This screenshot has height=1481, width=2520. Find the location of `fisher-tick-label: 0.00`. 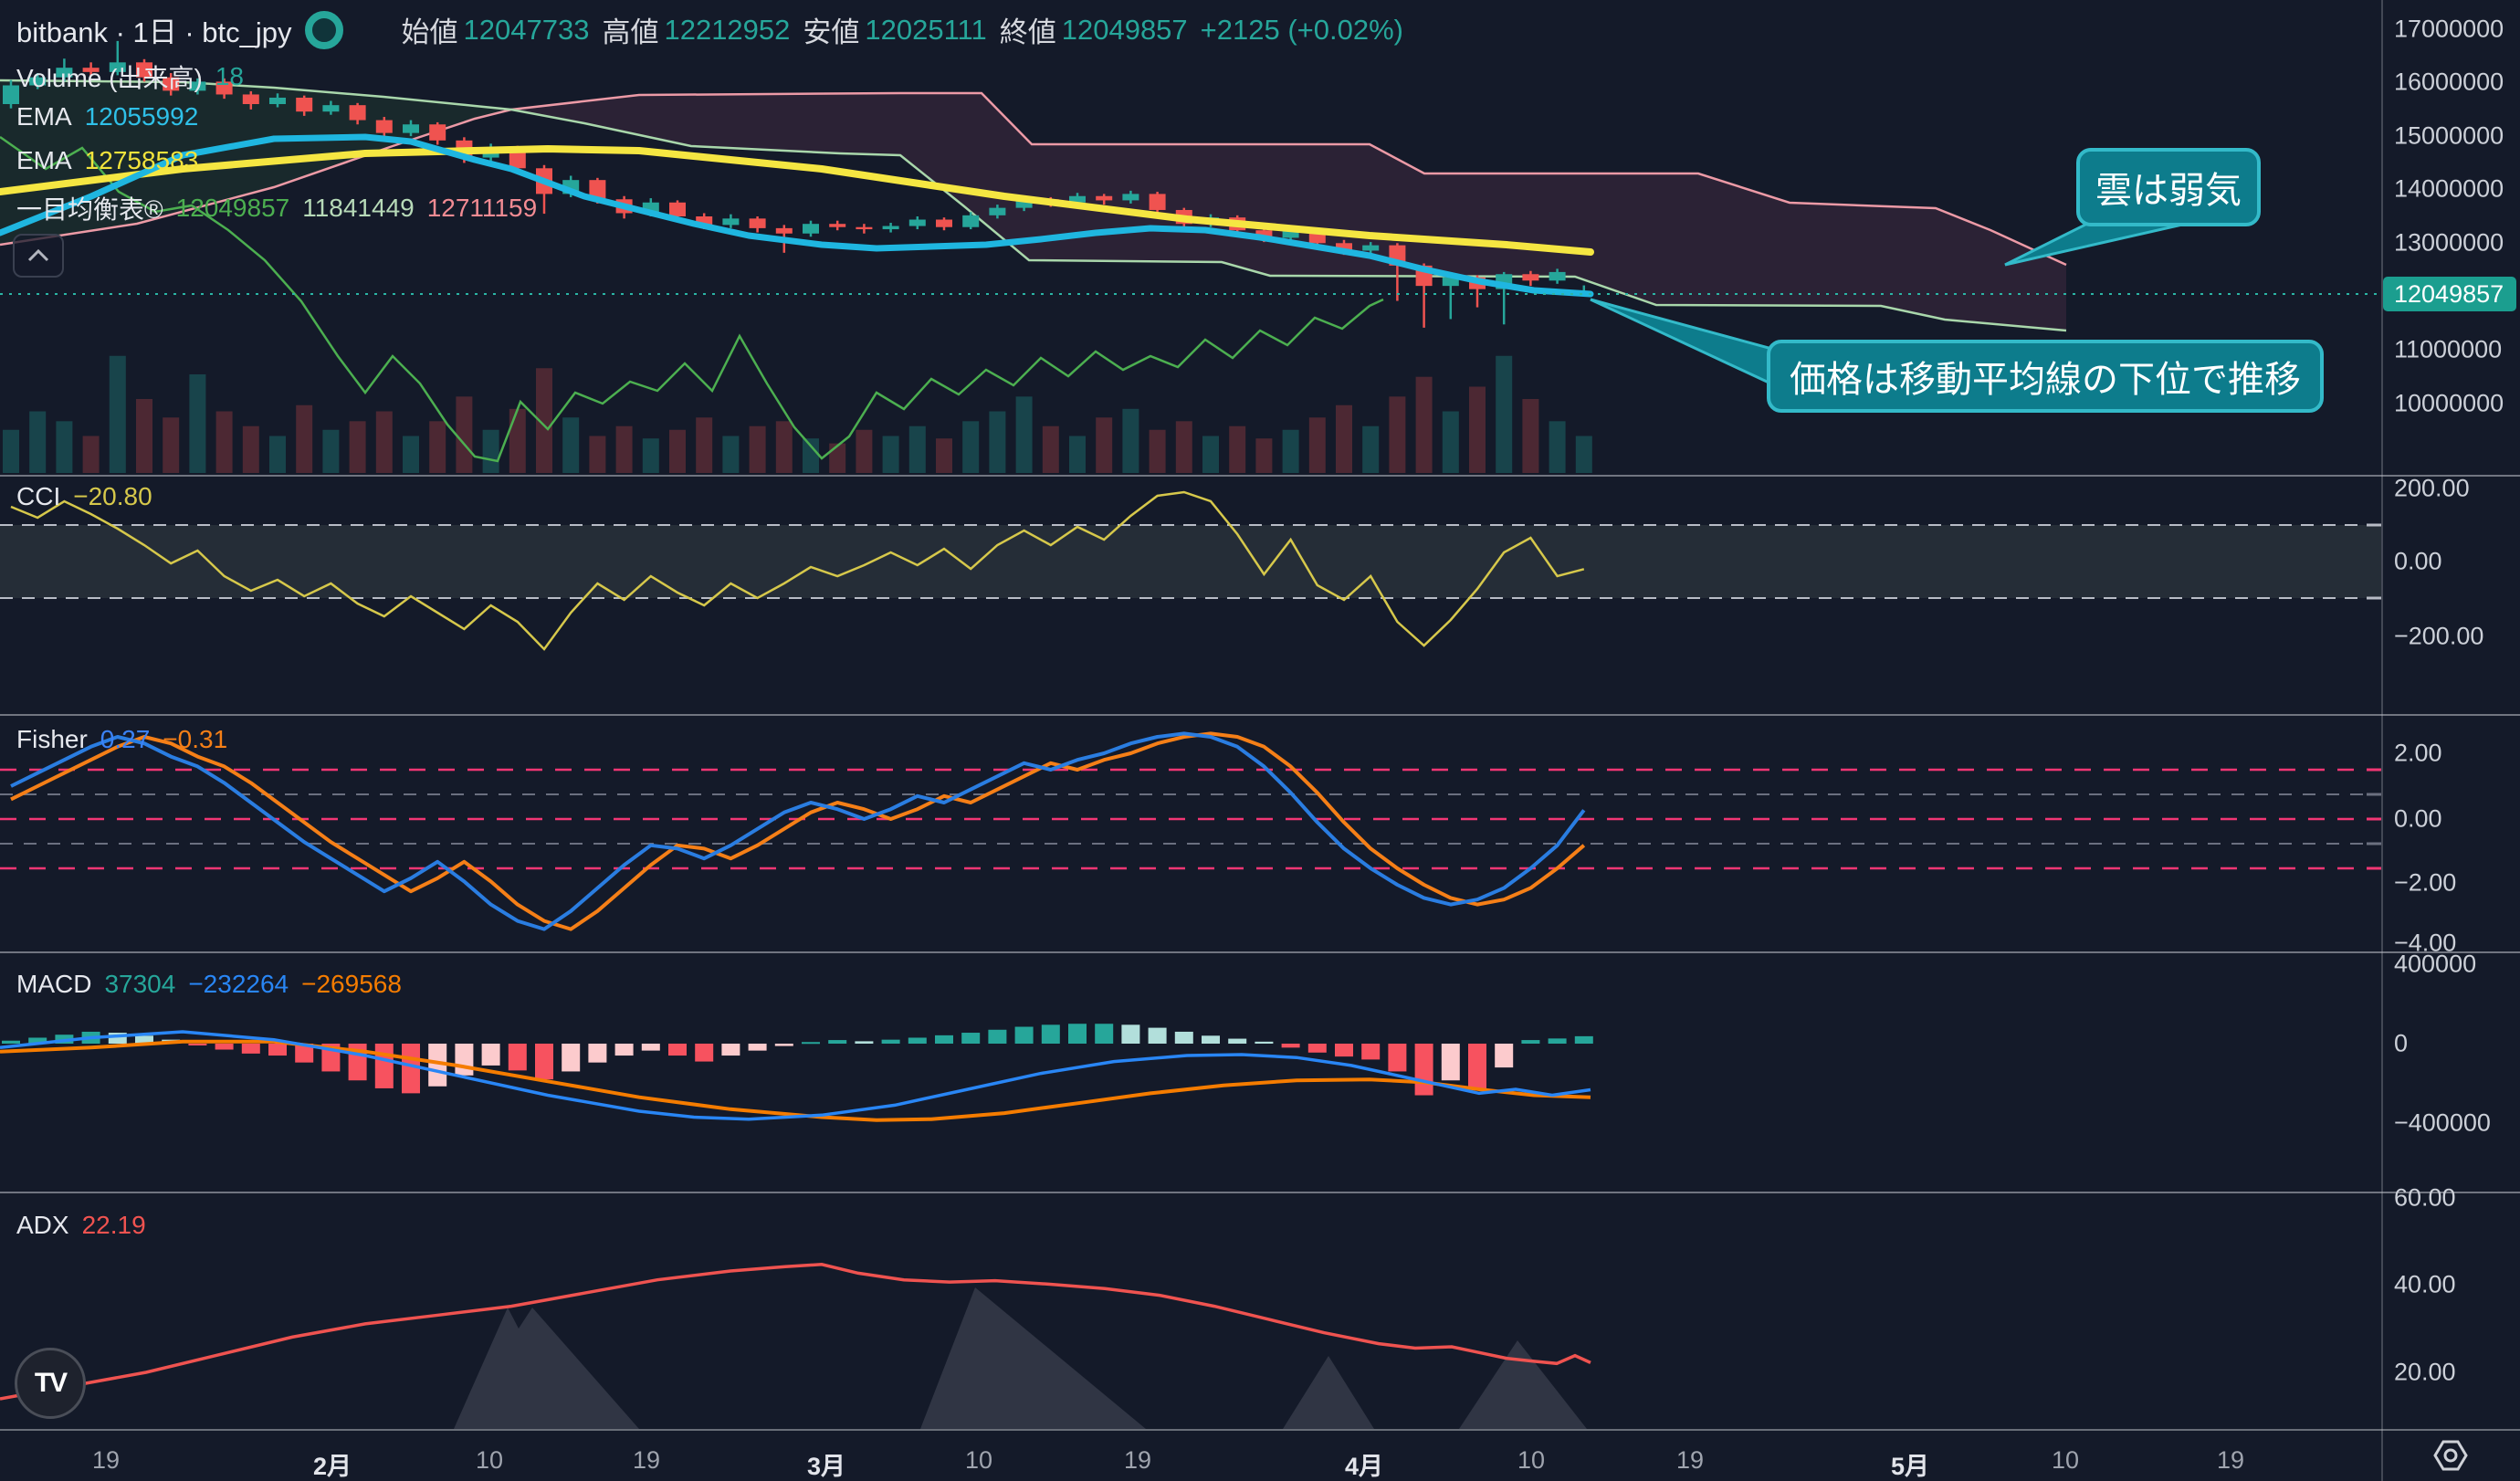

fisher-tick-label: 0.00 is located at coordinates (2418, 818).